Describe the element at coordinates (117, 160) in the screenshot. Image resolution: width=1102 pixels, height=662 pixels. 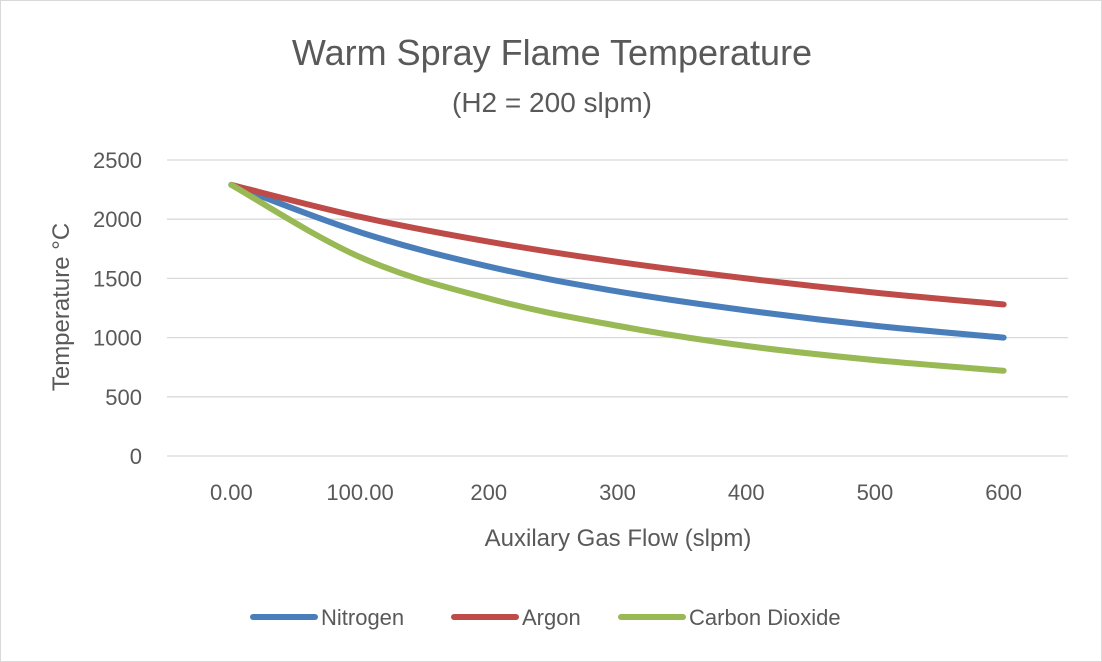
I see `y-tick-label: 2500` at that location.